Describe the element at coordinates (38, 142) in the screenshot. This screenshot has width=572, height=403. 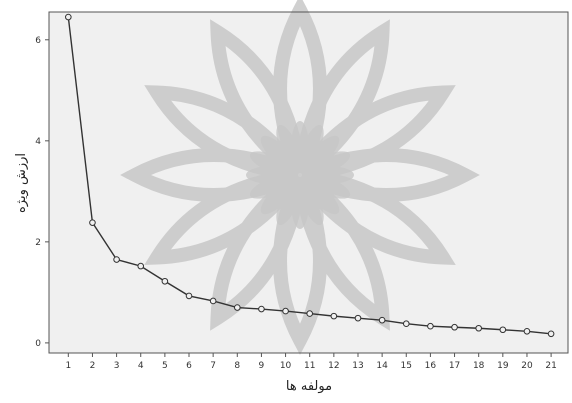
I see `y-tick-label: 4` at that location.